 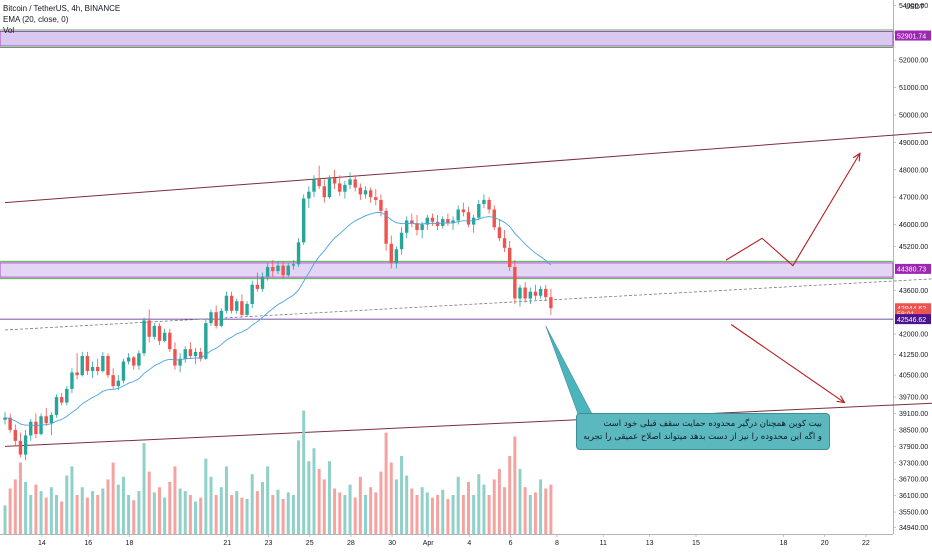 I want to click on bearish-arrow-head, so click(x=841, y=399).